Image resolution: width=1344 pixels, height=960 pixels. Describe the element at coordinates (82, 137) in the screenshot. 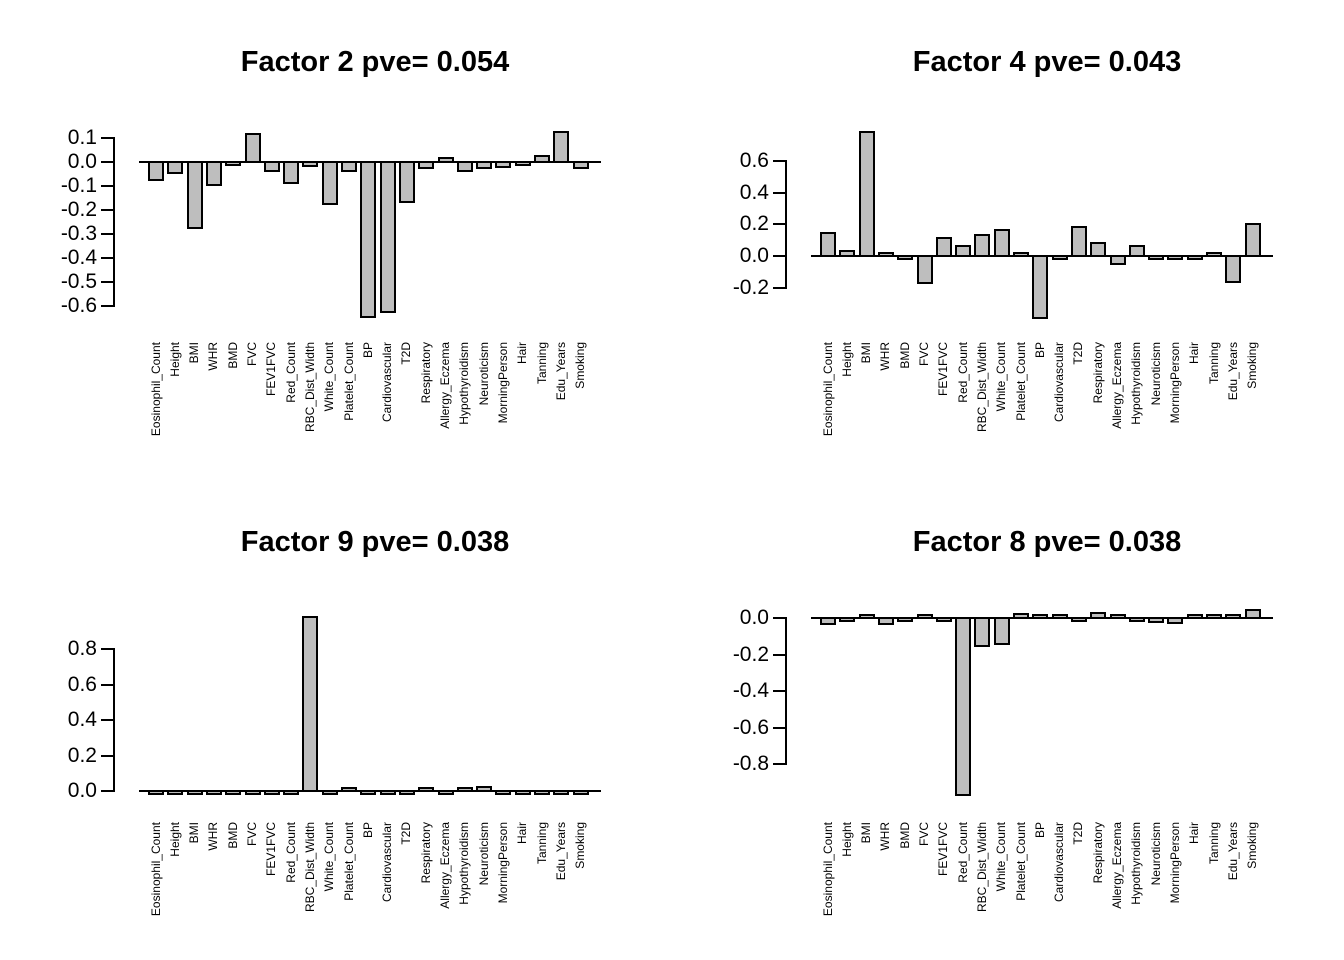

I see `y-tick-label: 0.1` at that location.